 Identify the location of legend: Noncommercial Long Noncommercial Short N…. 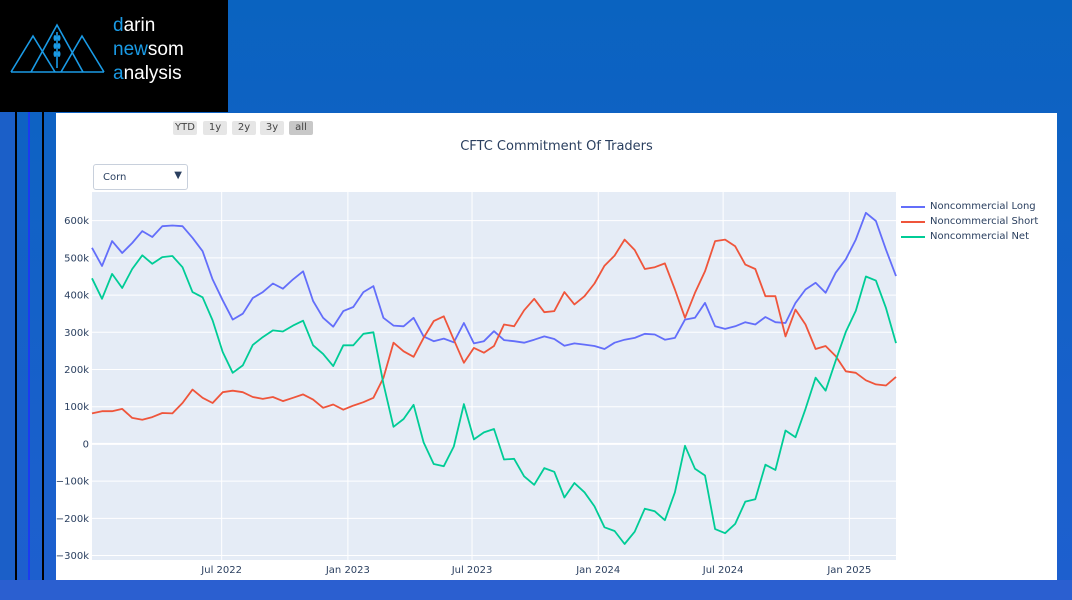
(969, 221).